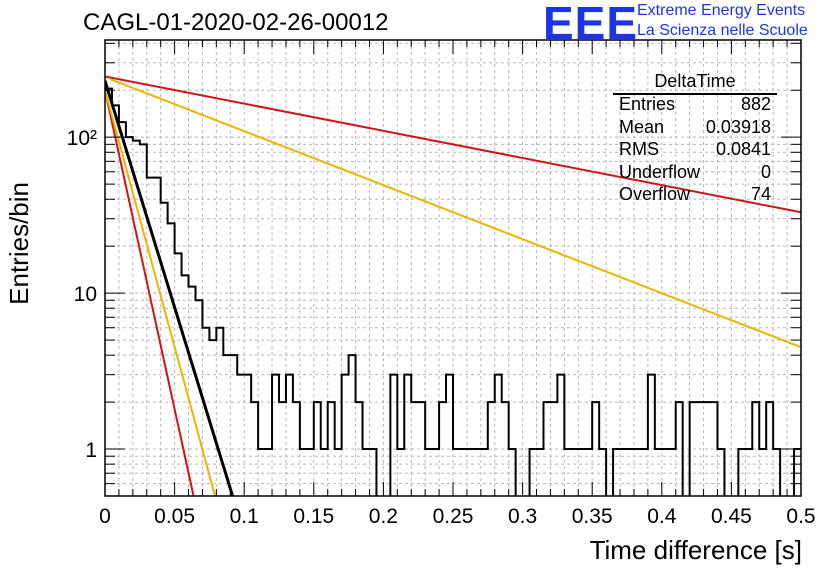 The image size is (836, 572). I want to click on stats-key: Overflow, so click(655, 194).